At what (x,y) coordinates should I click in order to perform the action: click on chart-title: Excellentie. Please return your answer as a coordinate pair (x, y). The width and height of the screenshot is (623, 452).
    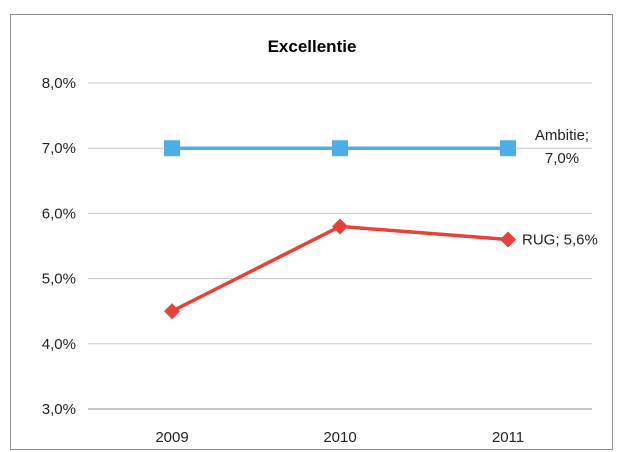
    Looking at the image, I should click on (312, 46).